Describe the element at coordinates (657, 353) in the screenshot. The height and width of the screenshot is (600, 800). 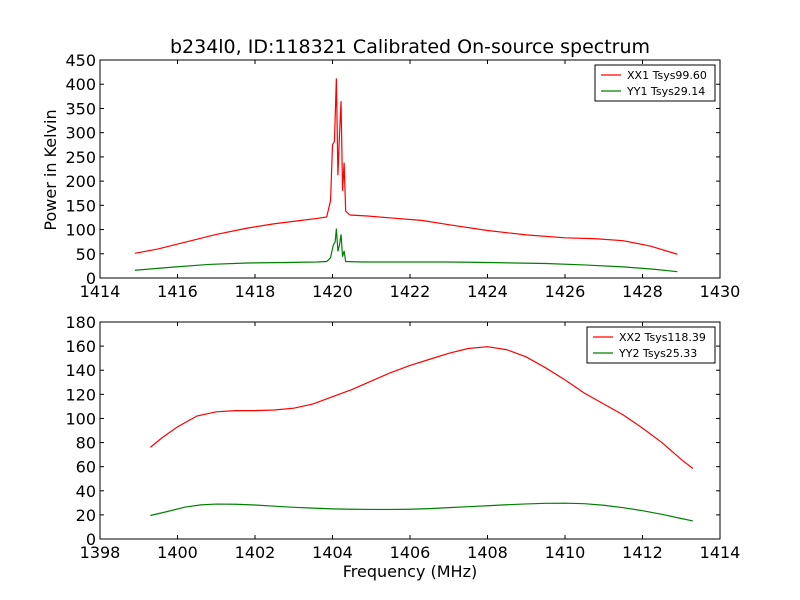
I see `legend-label: YY2 Tsys25.33` at that location.